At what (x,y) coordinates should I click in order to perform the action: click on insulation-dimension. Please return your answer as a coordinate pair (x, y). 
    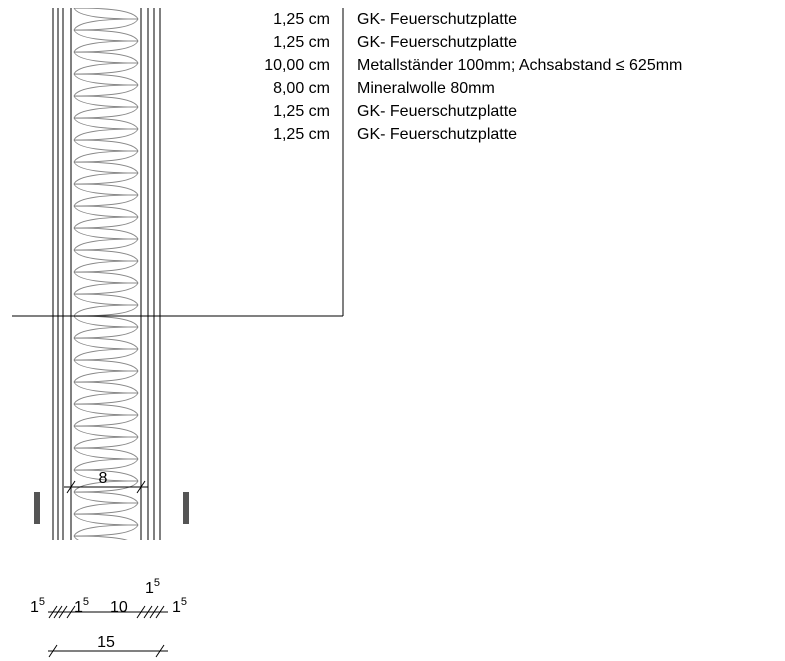
    Looking at the image, I should click on (106, 487).